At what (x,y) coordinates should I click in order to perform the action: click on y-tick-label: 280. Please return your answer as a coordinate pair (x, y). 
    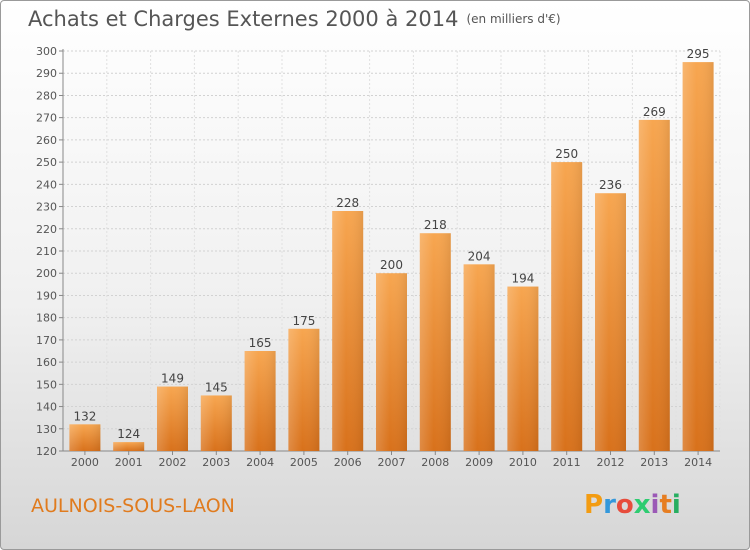
    Looking at the image, I should click on (46, 95).